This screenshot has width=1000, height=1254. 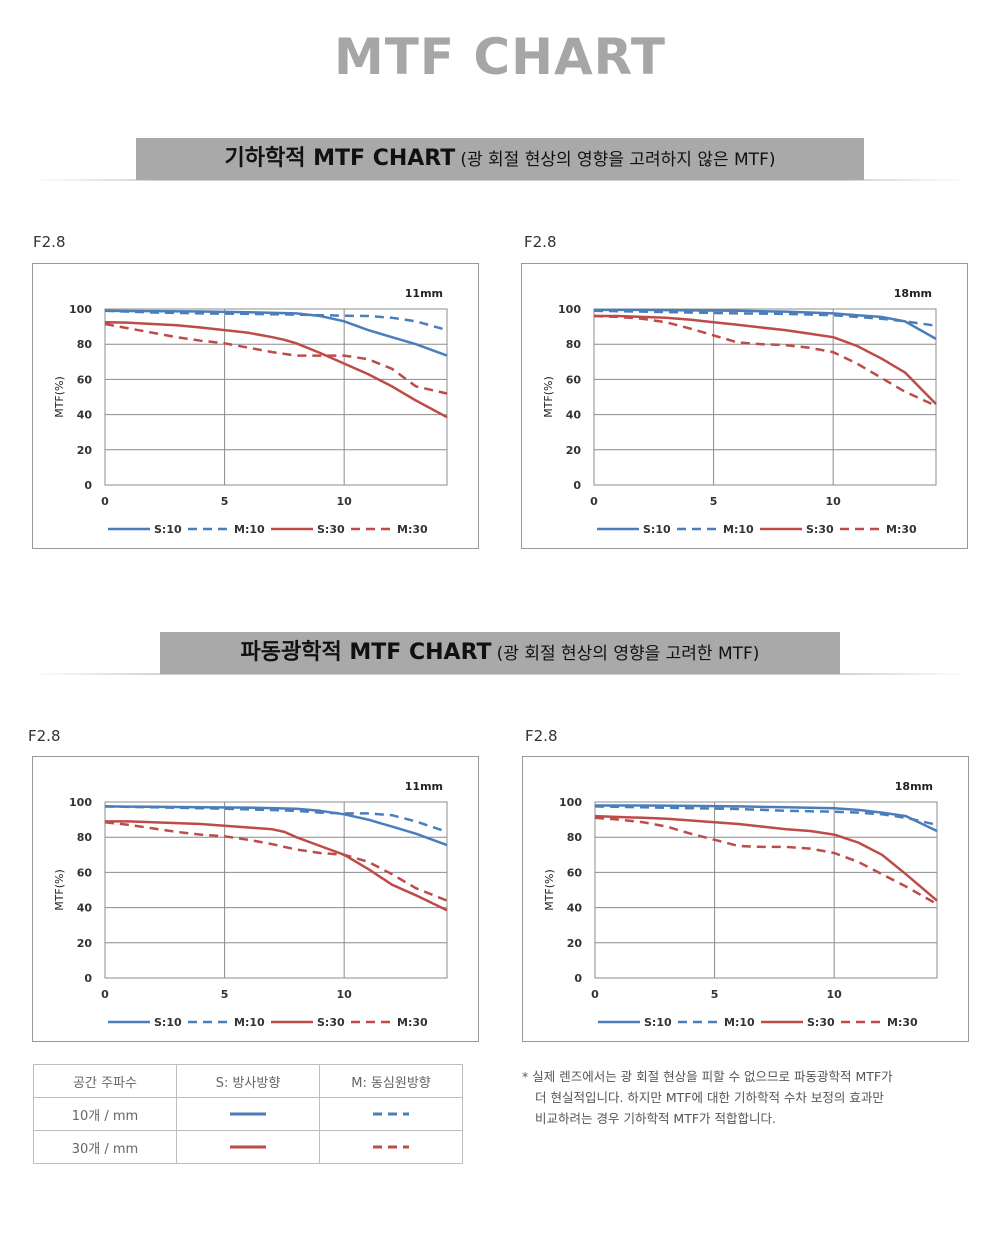 I want to click on section-title: 기하학적 MTF CHART, so click(x=340, y=158).